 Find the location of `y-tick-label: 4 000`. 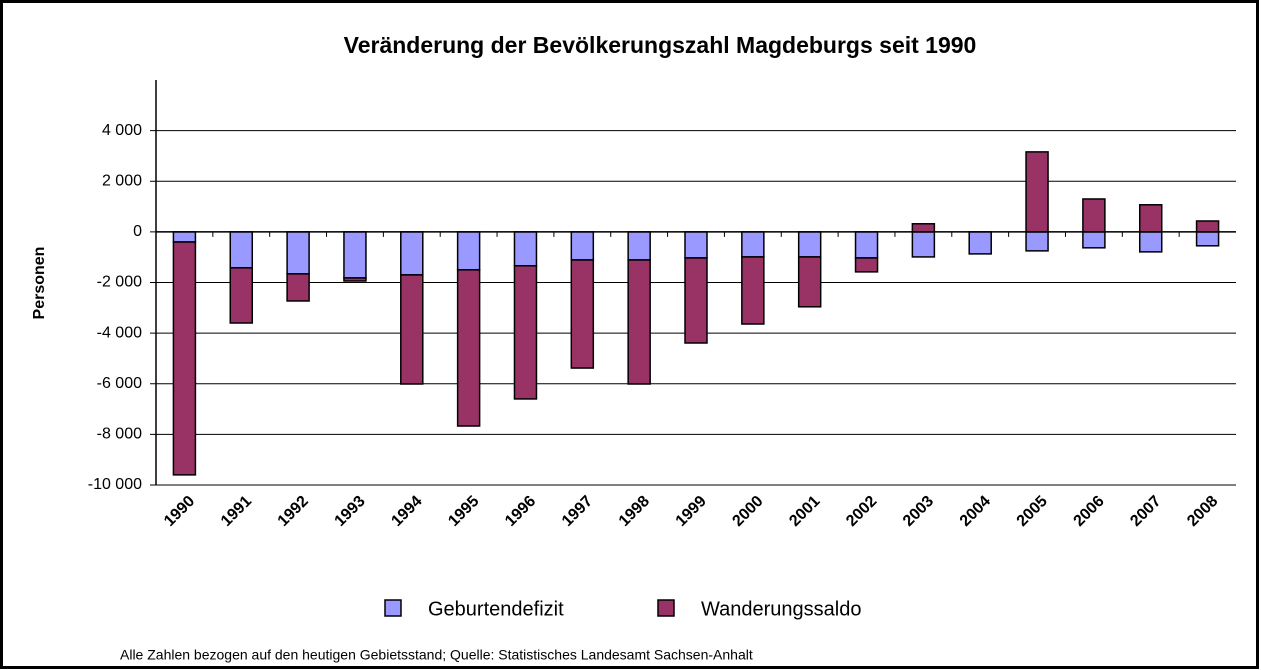

y-tick-label: 4 000 is located at coordinates (122, 130).